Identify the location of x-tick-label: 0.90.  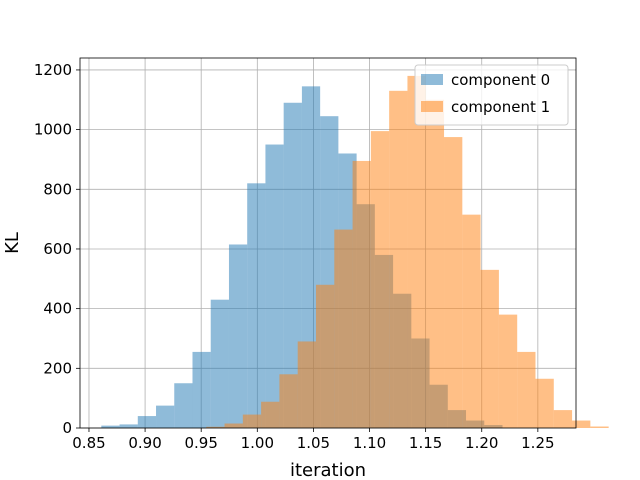
(144, 443).